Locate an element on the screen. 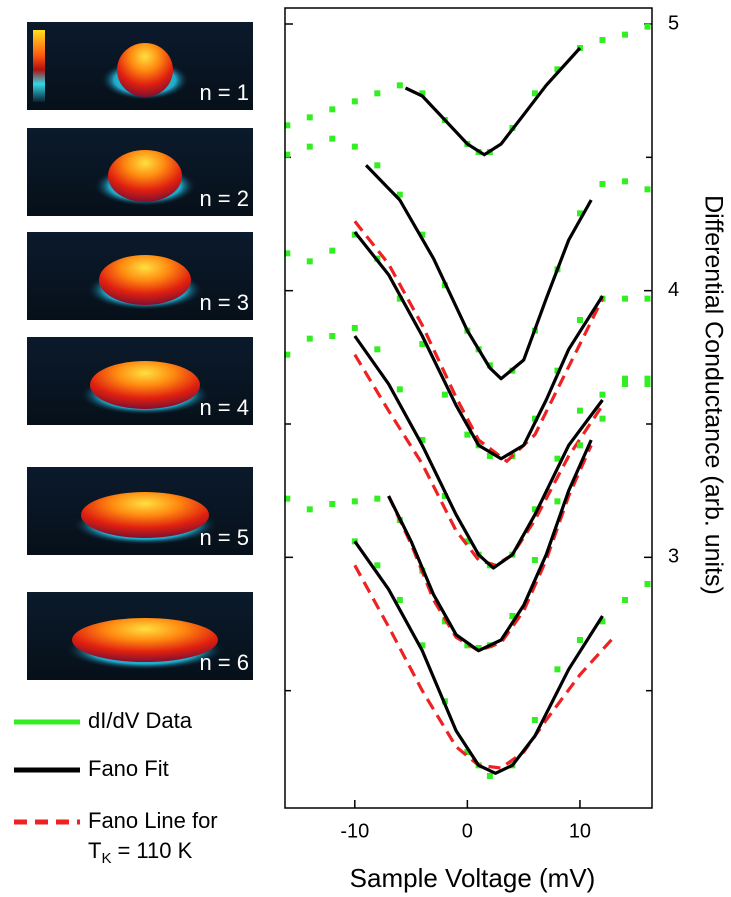 Image resolution: width=731 pixels, height=897 pixels. panel-label: n = 2 is located at coordinates (224, 198).